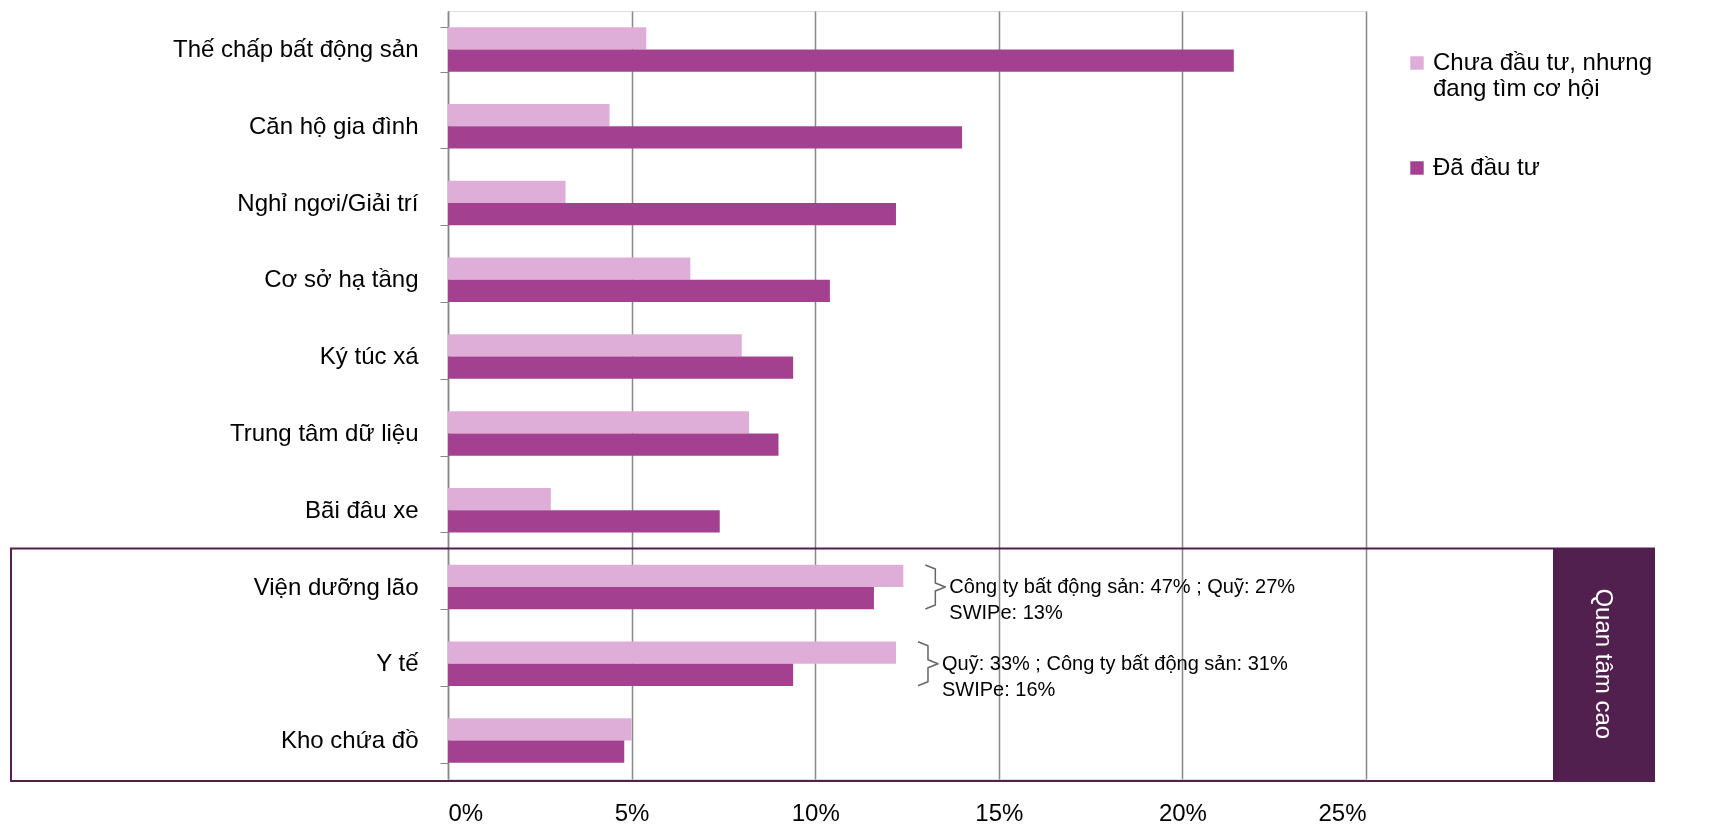 This screenshot has width=1720, height=830. I want to click on text: Quan tâm cao, so click(1604, 664).